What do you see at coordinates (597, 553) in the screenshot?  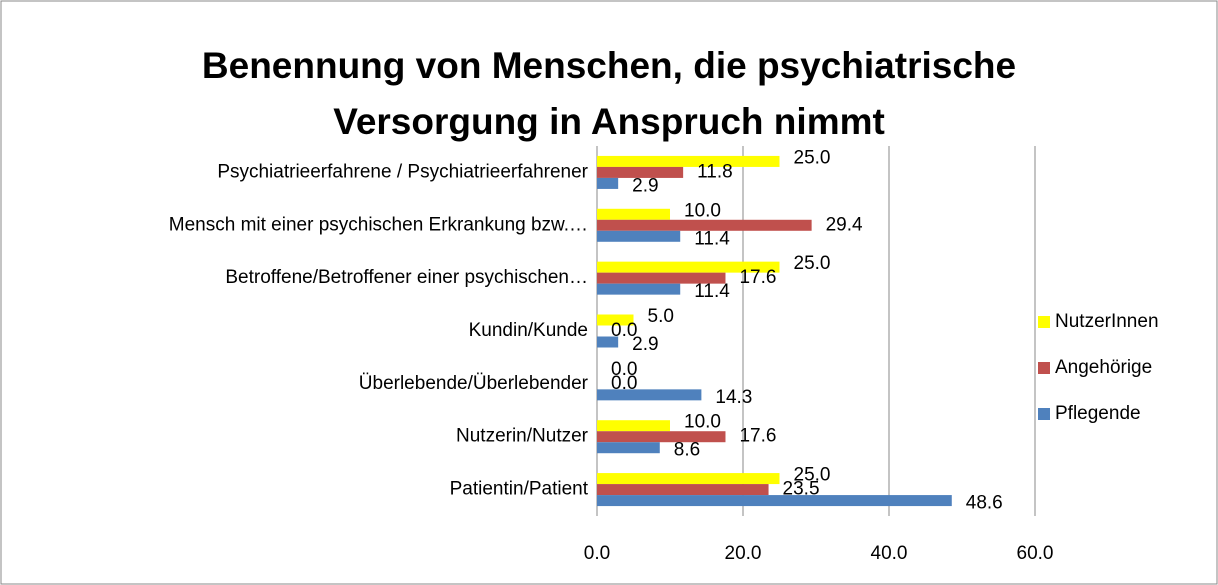 I see `x-tick-label: 0.0` at bounding box center [597, 553].